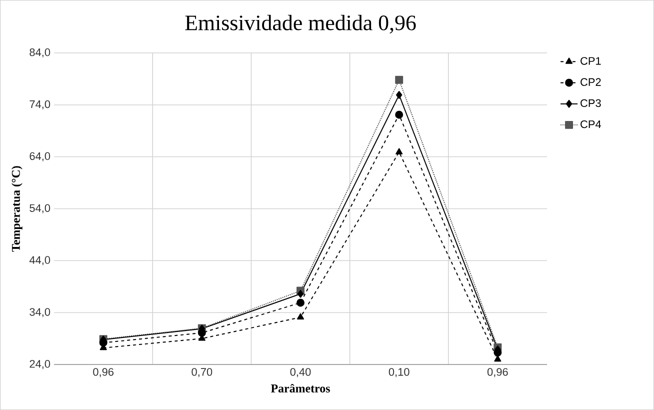  Describe the element at coordinates (300, 24) in the screenshot. I see `chart-title: Emissividade medida 0,96` at that location.